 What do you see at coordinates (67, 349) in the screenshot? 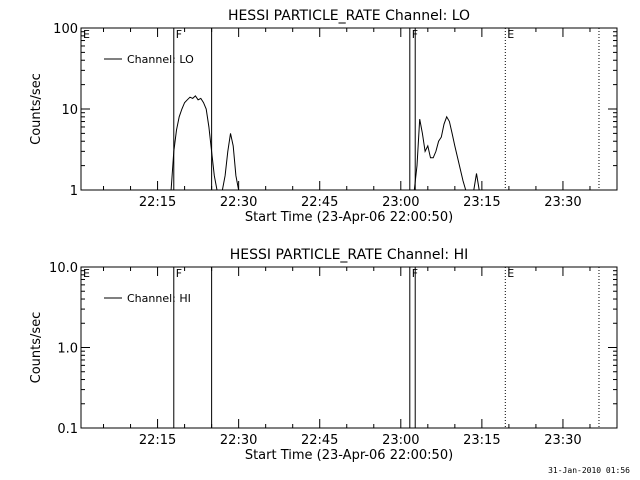
I see `y-tick-label: 1.0` at bounding box center [67, 349].